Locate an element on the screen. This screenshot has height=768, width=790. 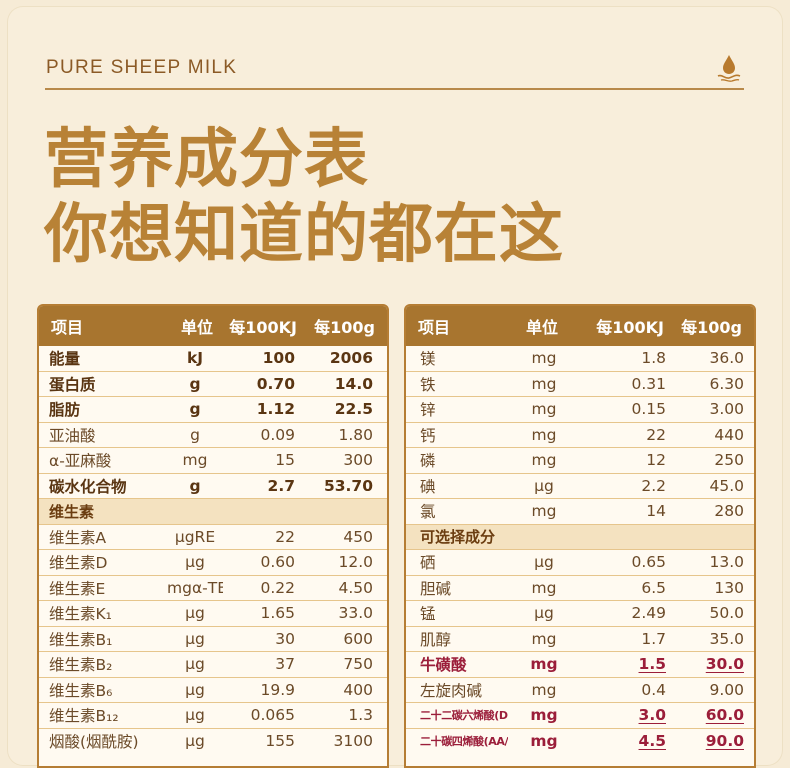
cell-per-100g: 14.0 is located at coordinates (353, 383).